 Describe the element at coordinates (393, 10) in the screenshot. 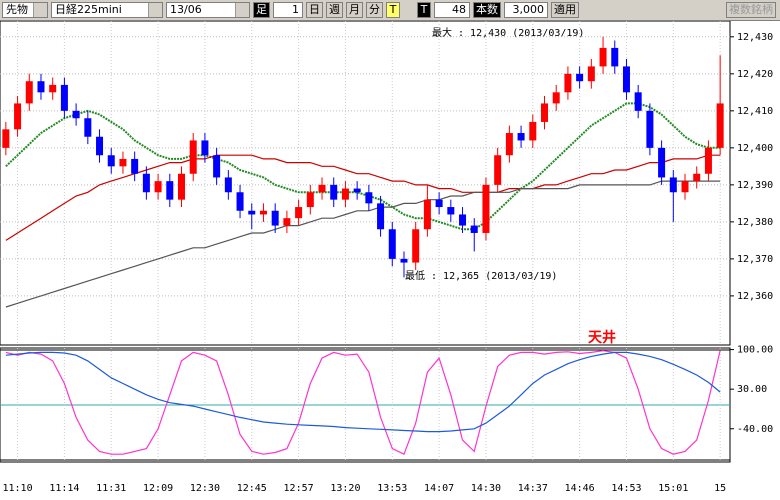

I see `period-button: T` at that location.